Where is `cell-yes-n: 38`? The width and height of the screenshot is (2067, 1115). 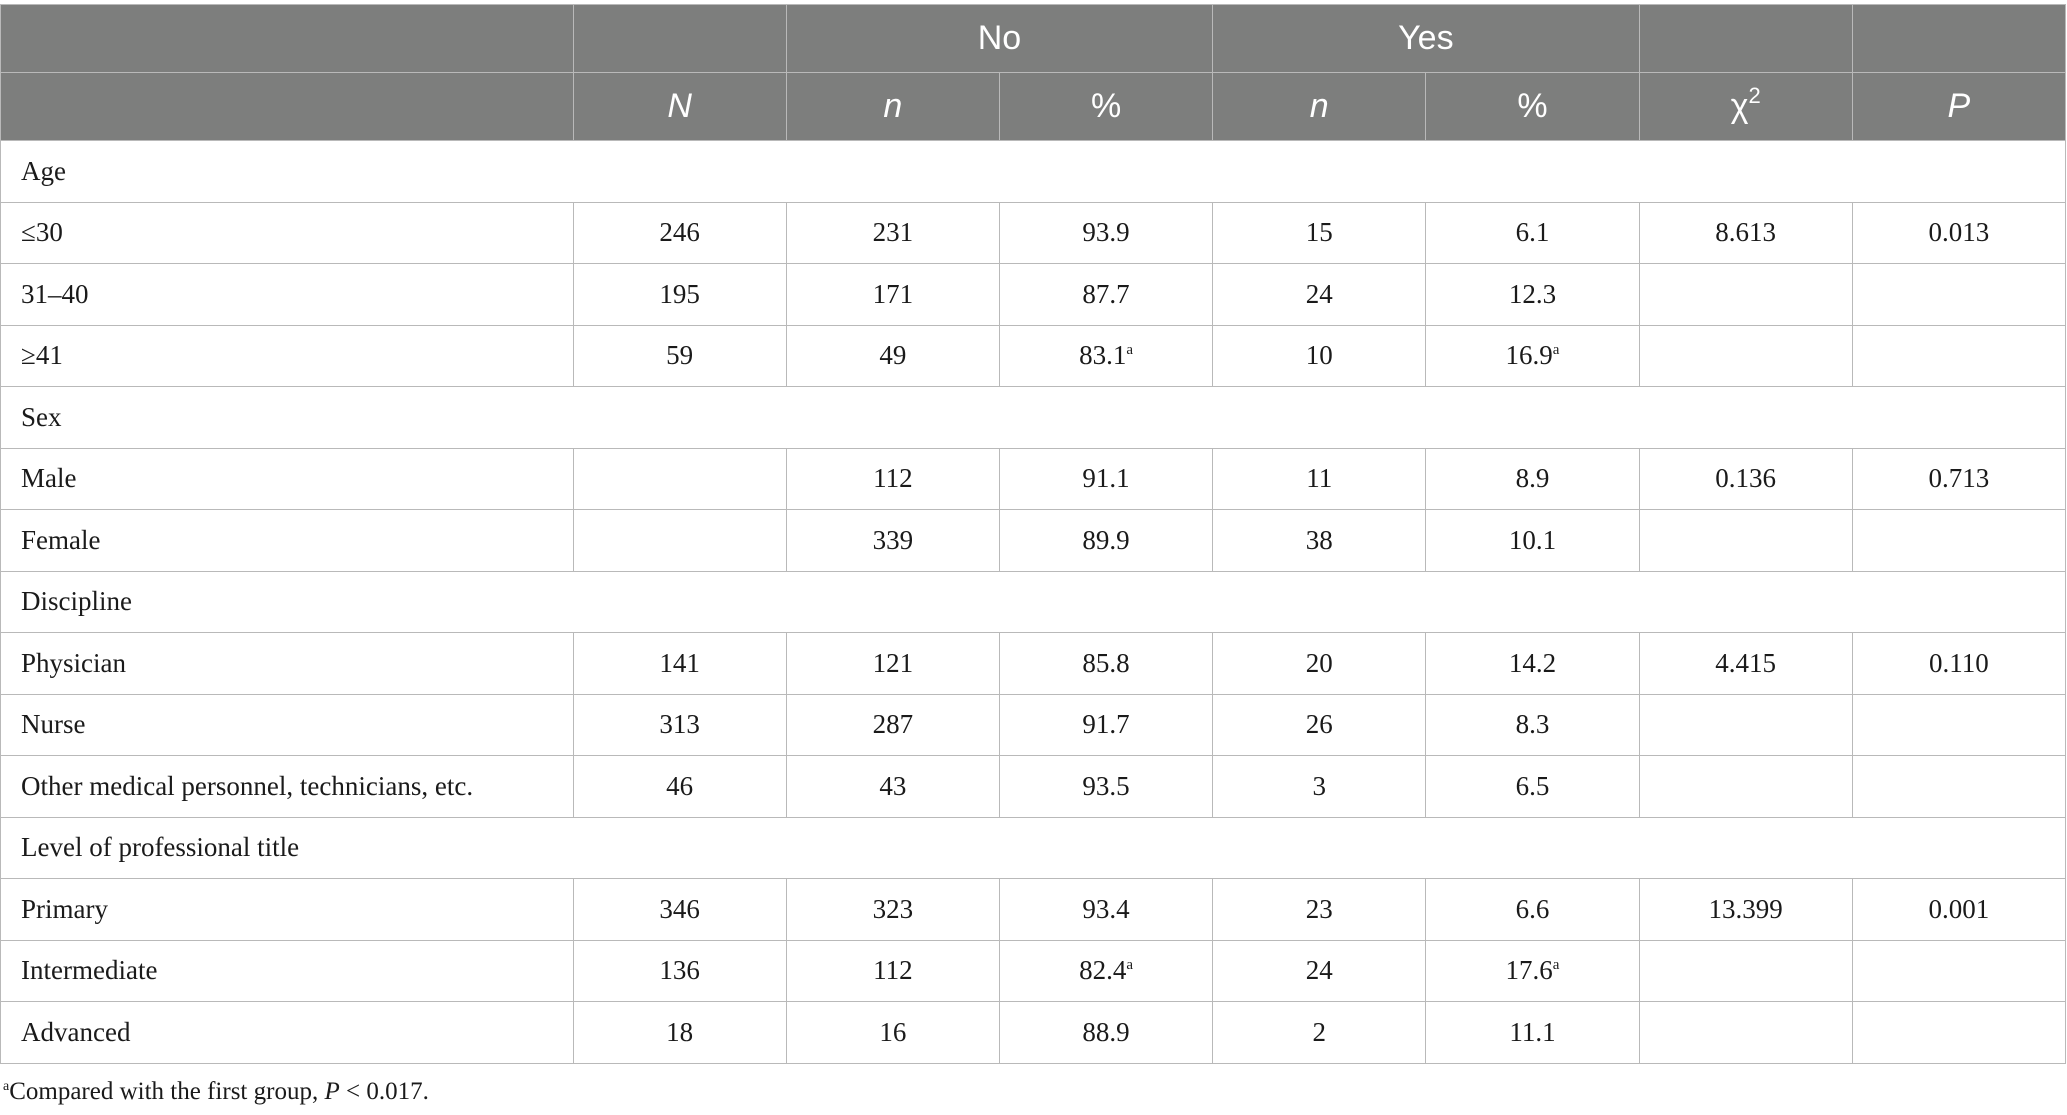 cell-yes-n: 38 is located at coordinates (1319, 540).